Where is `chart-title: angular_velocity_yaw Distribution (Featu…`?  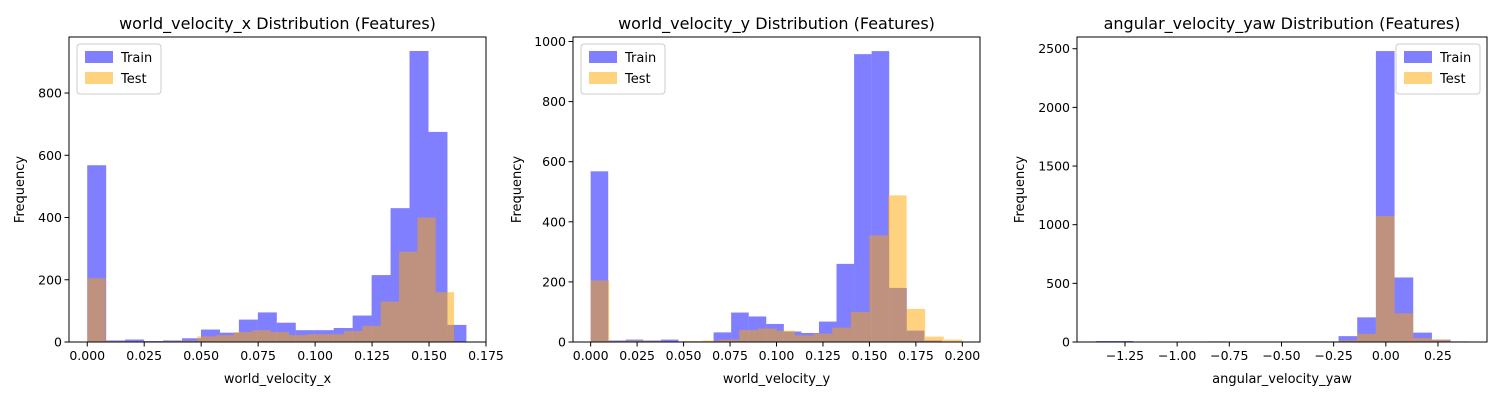 chart-title: angular_velocity_yaw Distribution (Featu… is located at coordinates (1282, 24).